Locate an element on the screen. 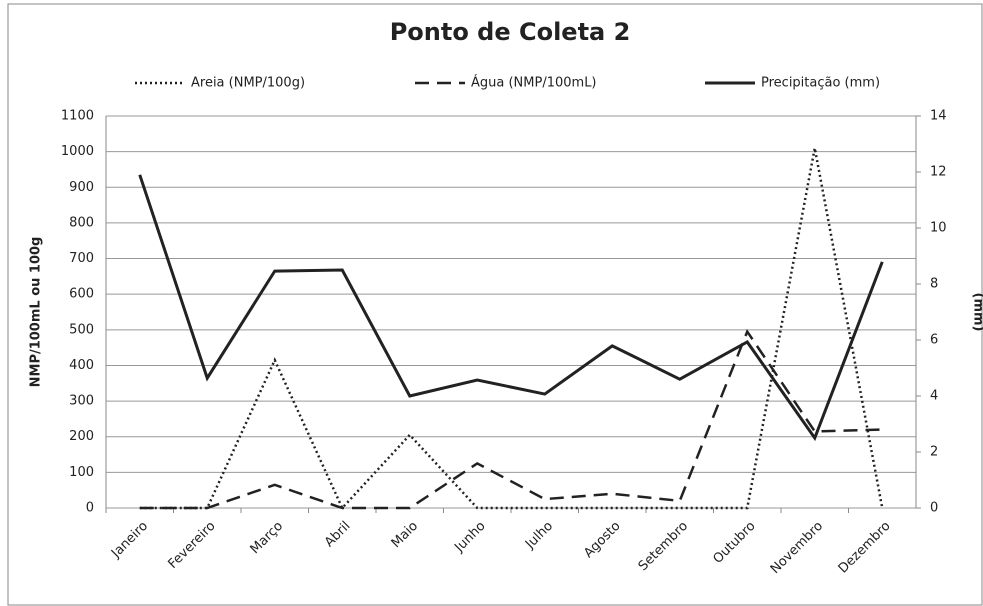 The image size is (983, 606). y2-tick-label: 6 is located at coordinates (934, 340).